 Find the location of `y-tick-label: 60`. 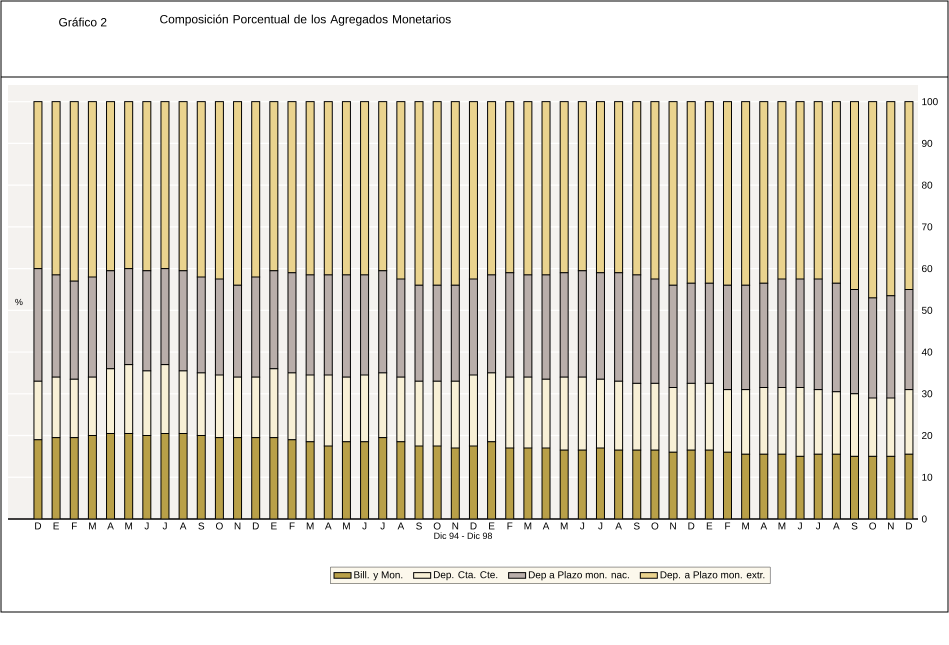

y-tick-label: 60 is located at coordinates (927, 268).